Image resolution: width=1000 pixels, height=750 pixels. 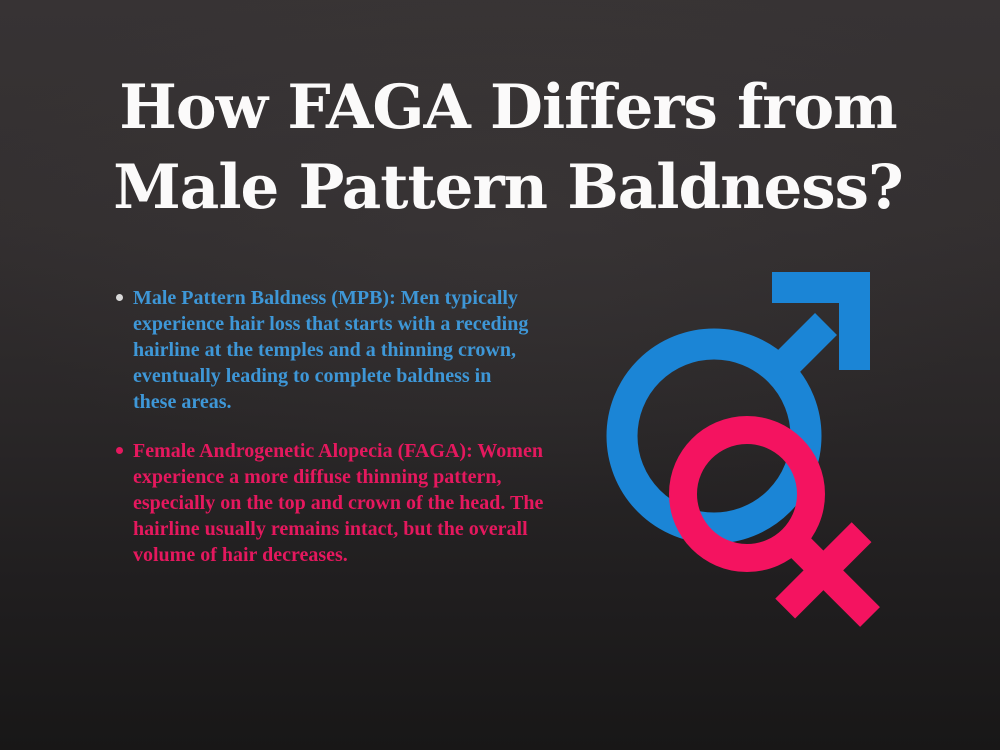 What do you see at coordinates (774, 521) in the screenshot?
I see `female-symbol-icon` at bounding box center [774, 521].